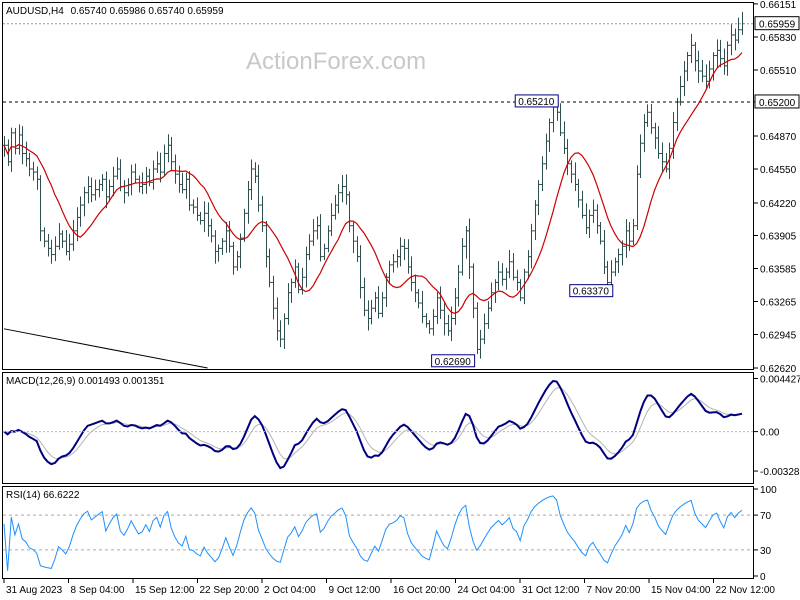  What do you see at coordinates (422, 590) in the screenshot?
I see `x-tick-label: 16 Oct 20:00` at bounding box center [422, 590].